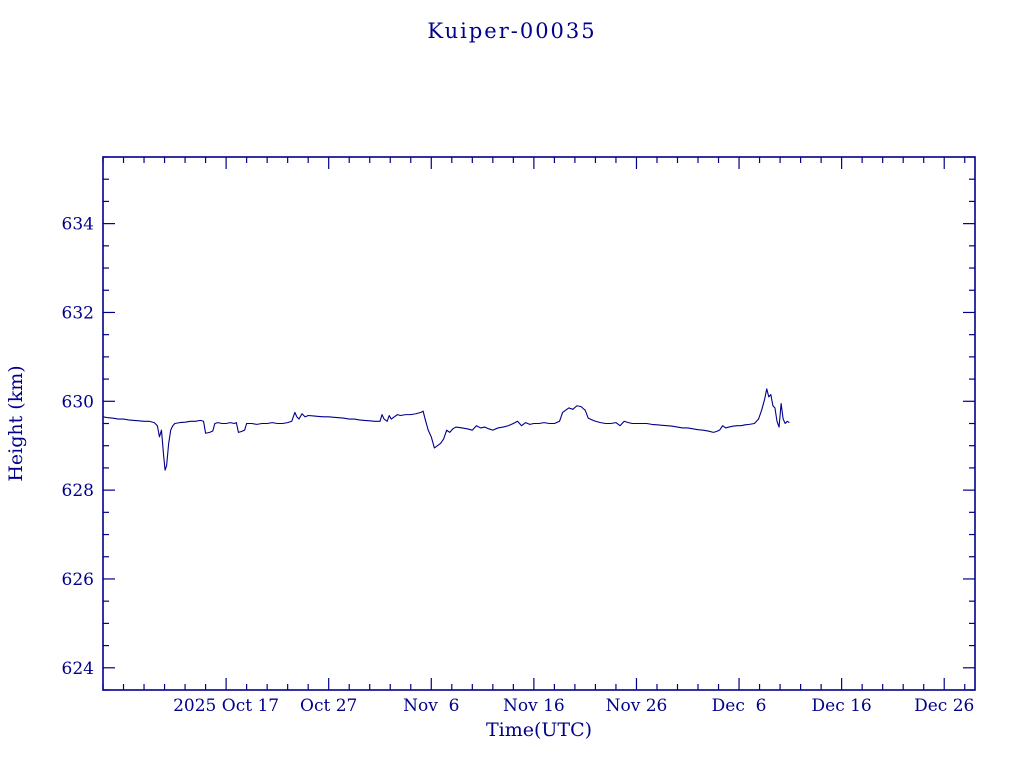  What do you see at coordinates (226, 706) in the screenshot?
I see `x-tick-label: 2025 Oct 17` at bounding box center [226, 706].